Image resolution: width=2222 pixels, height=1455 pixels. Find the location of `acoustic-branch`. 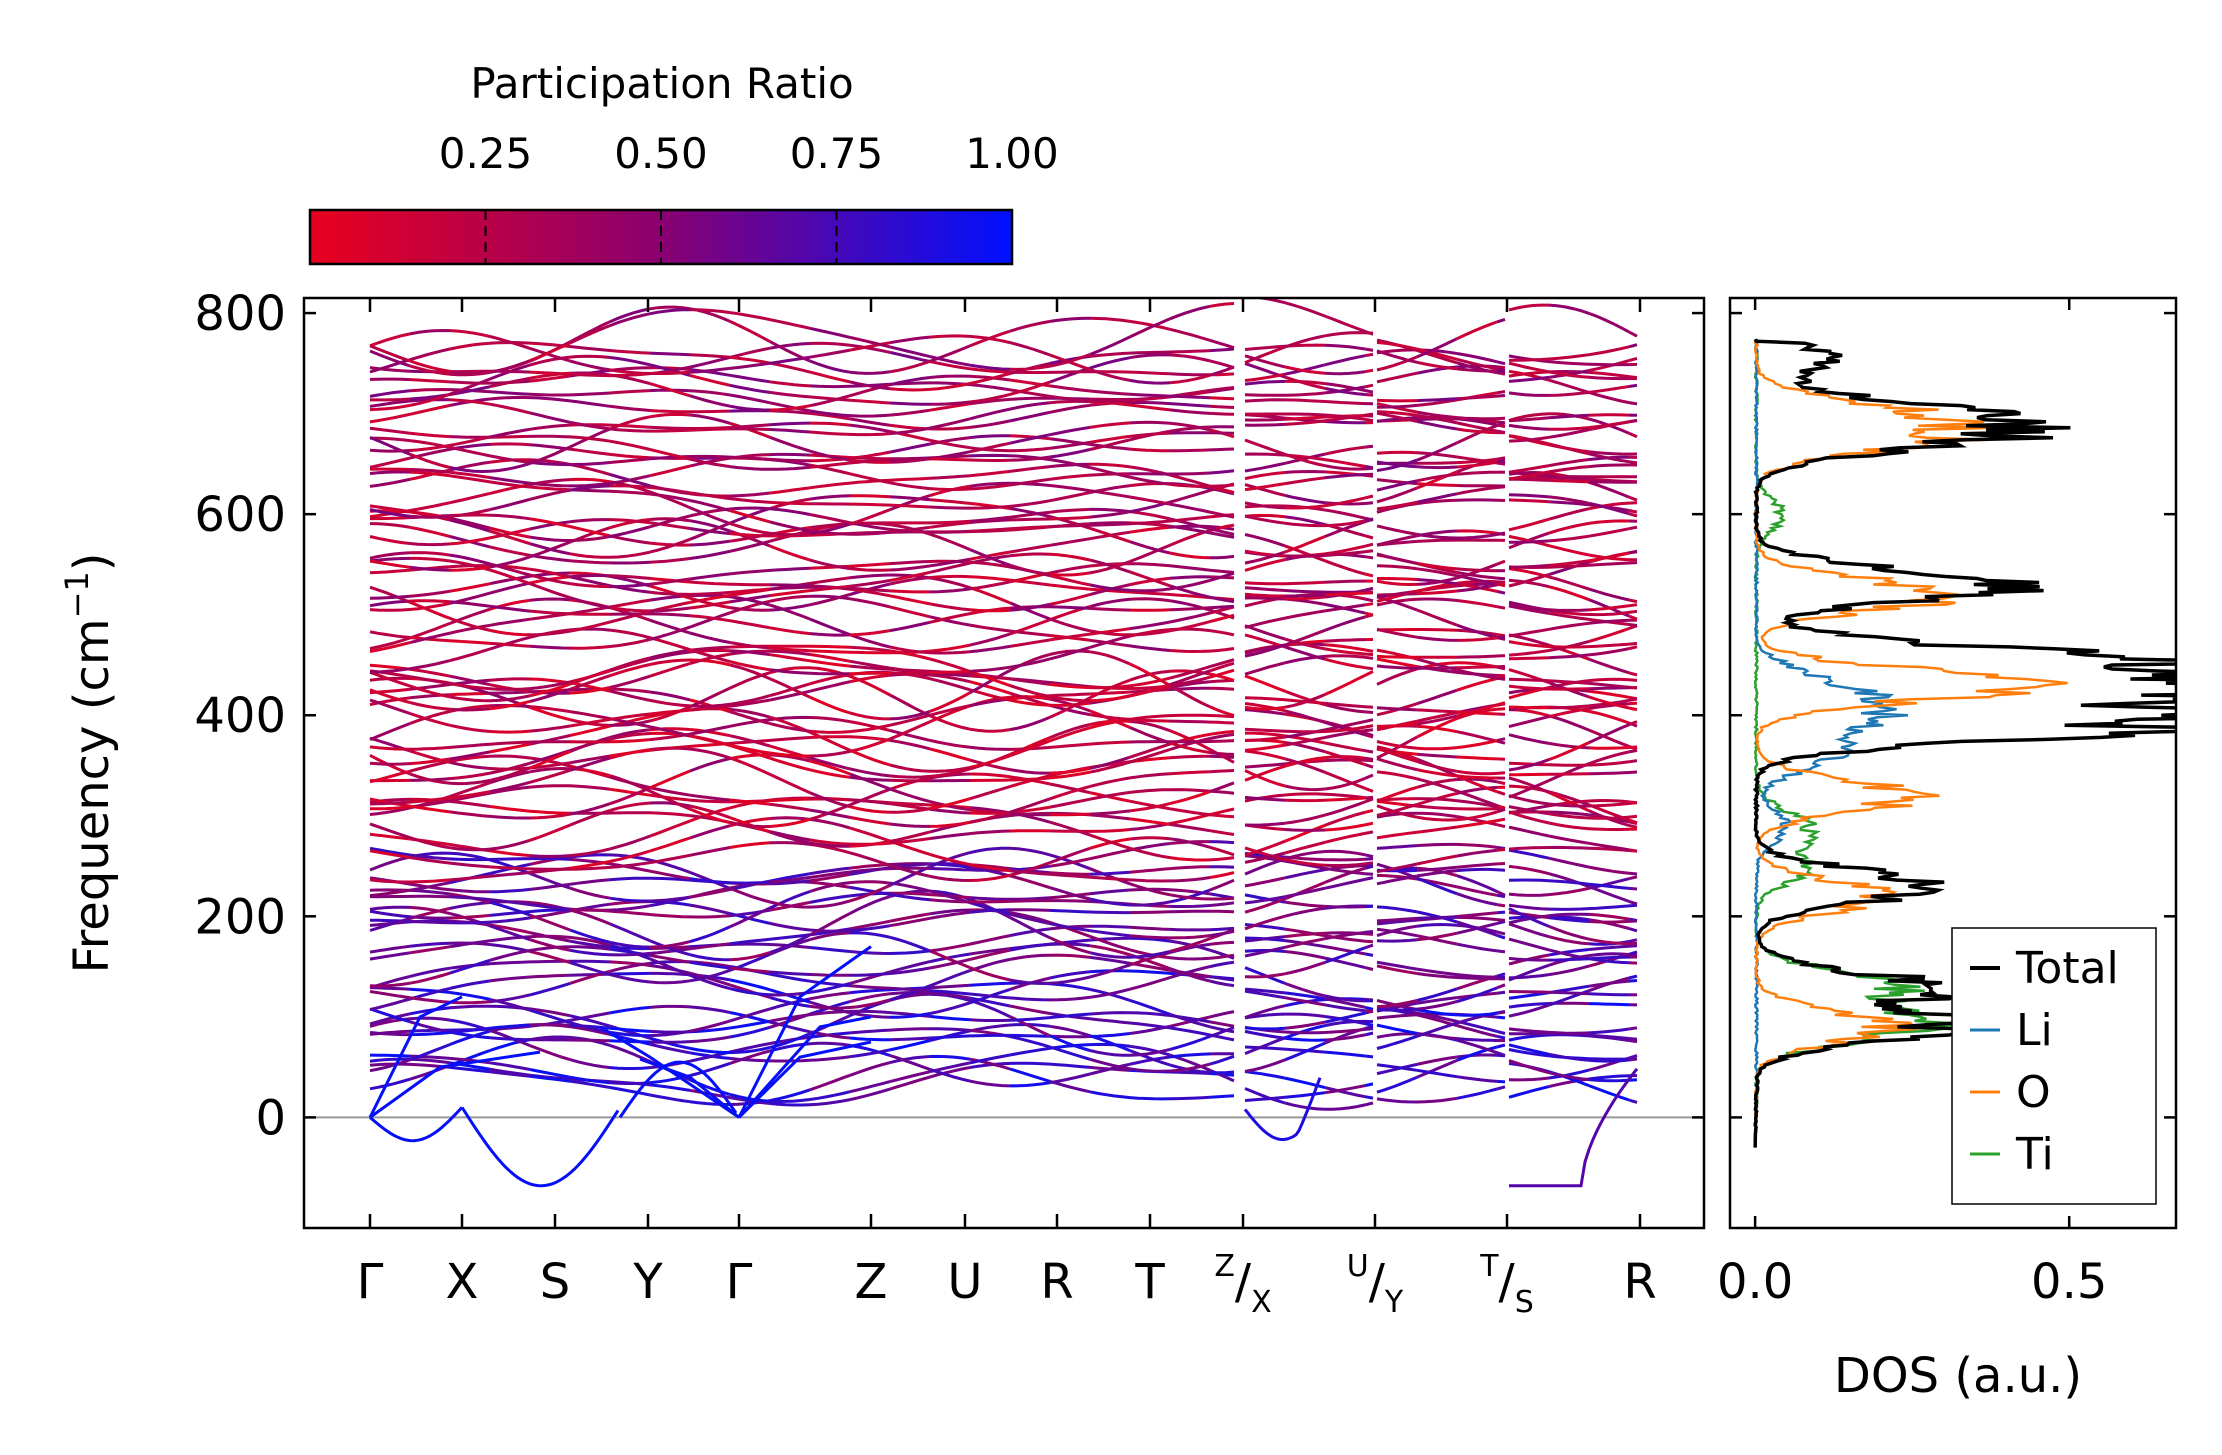

acoustic-branch is located at coordinates (669, 1072).